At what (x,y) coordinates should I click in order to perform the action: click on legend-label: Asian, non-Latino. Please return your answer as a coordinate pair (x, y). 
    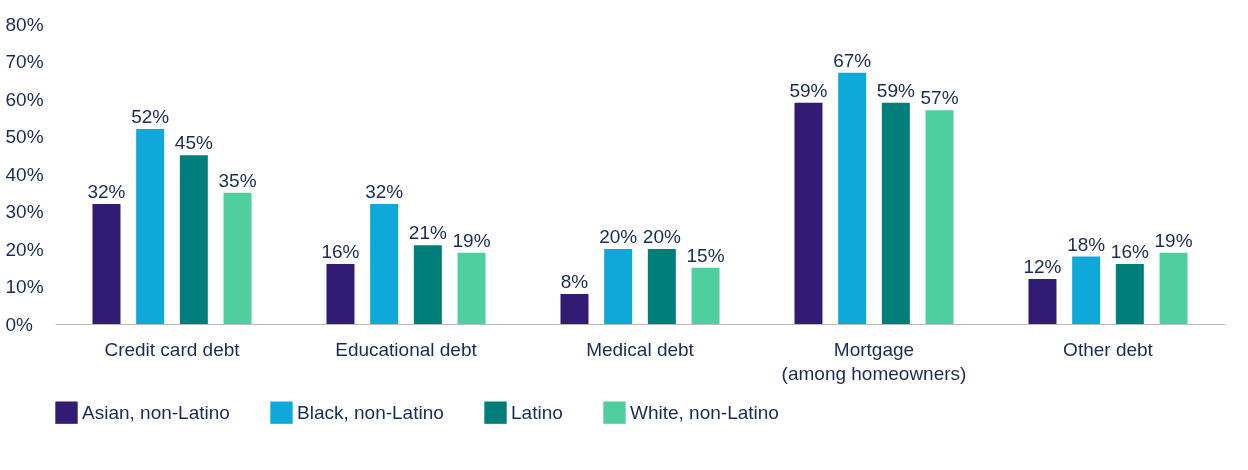
    Looking at the image, I should click on (156, 412).